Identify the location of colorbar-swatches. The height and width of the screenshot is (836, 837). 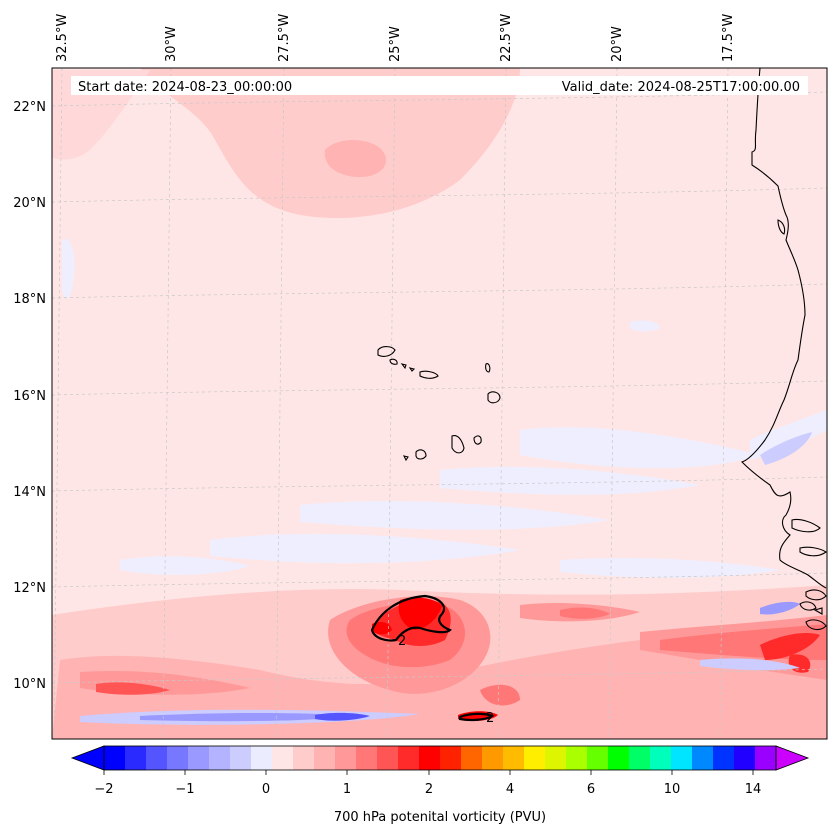
(440, 758).